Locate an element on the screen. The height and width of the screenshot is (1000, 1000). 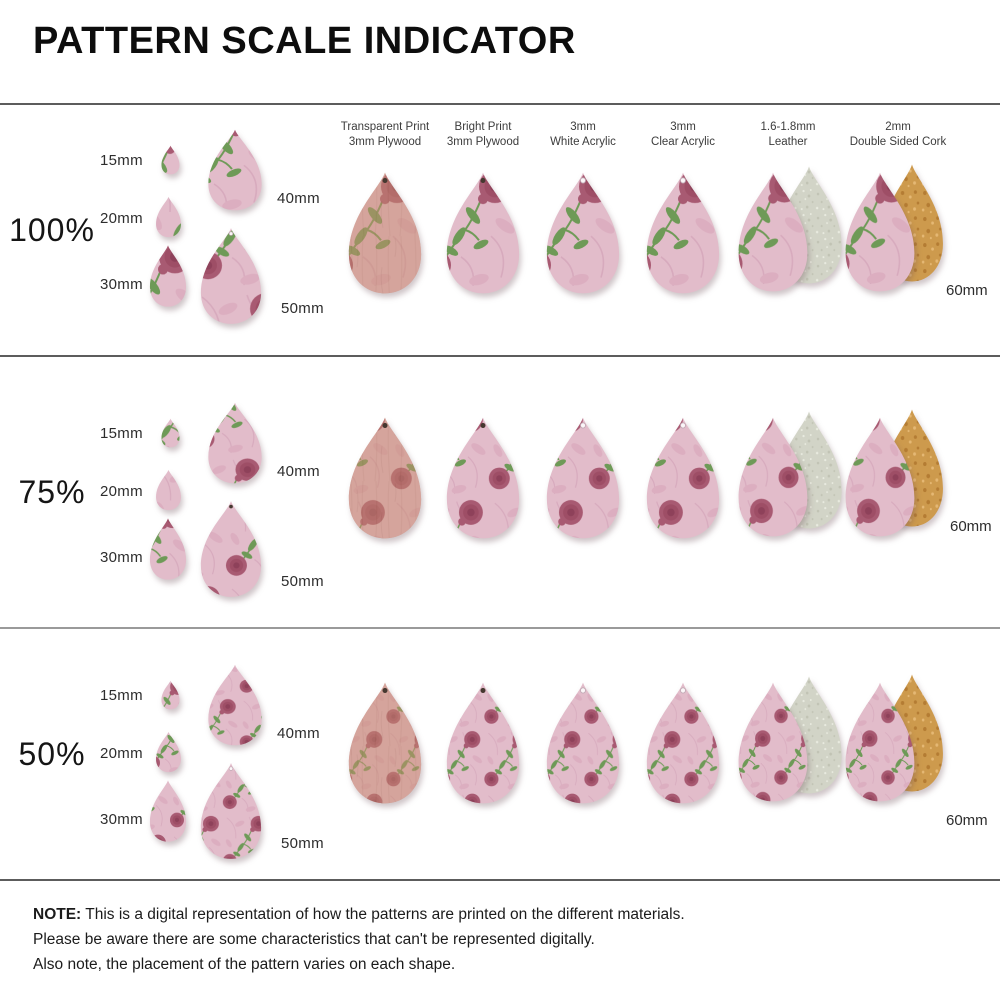
scale-label: 75% is located at coordinates (52, 491).